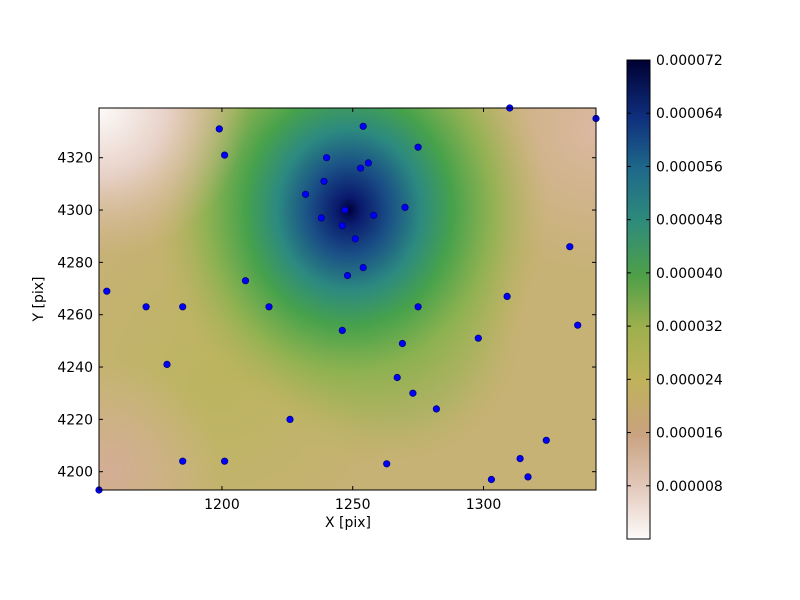  What do you see at coordinates (75, 316) in the screenshot?
I see `y-tick-label: 4260` at bounding box center [75, 316].